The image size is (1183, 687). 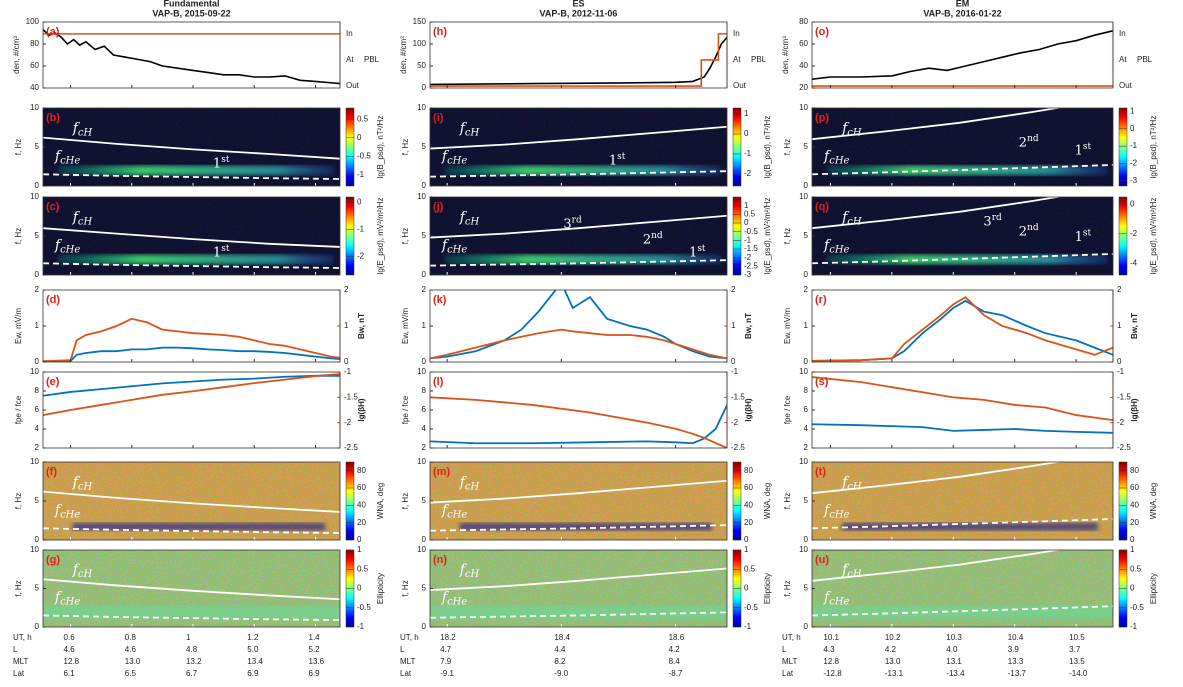 What do you see at coordinates (446, 661) in the screenshot?
I see `ephemeris-value: 7.9` at bounding box center [446, 661].